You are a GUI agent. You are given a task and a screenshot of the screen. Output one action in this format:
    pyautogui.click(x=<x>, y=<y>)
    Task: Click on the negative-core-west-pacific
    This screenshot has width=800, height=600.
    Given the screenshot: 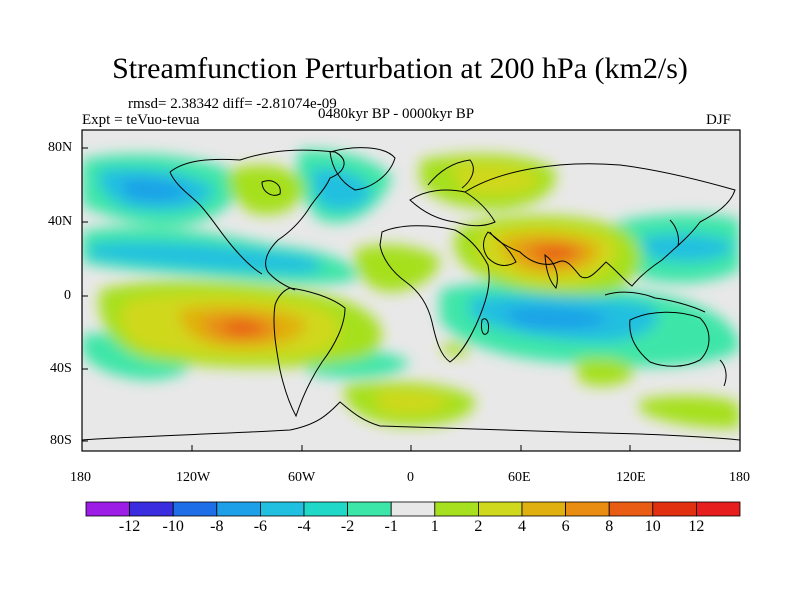 What is the action you would take?
    pyautogui.click(x=687, y=248)
    